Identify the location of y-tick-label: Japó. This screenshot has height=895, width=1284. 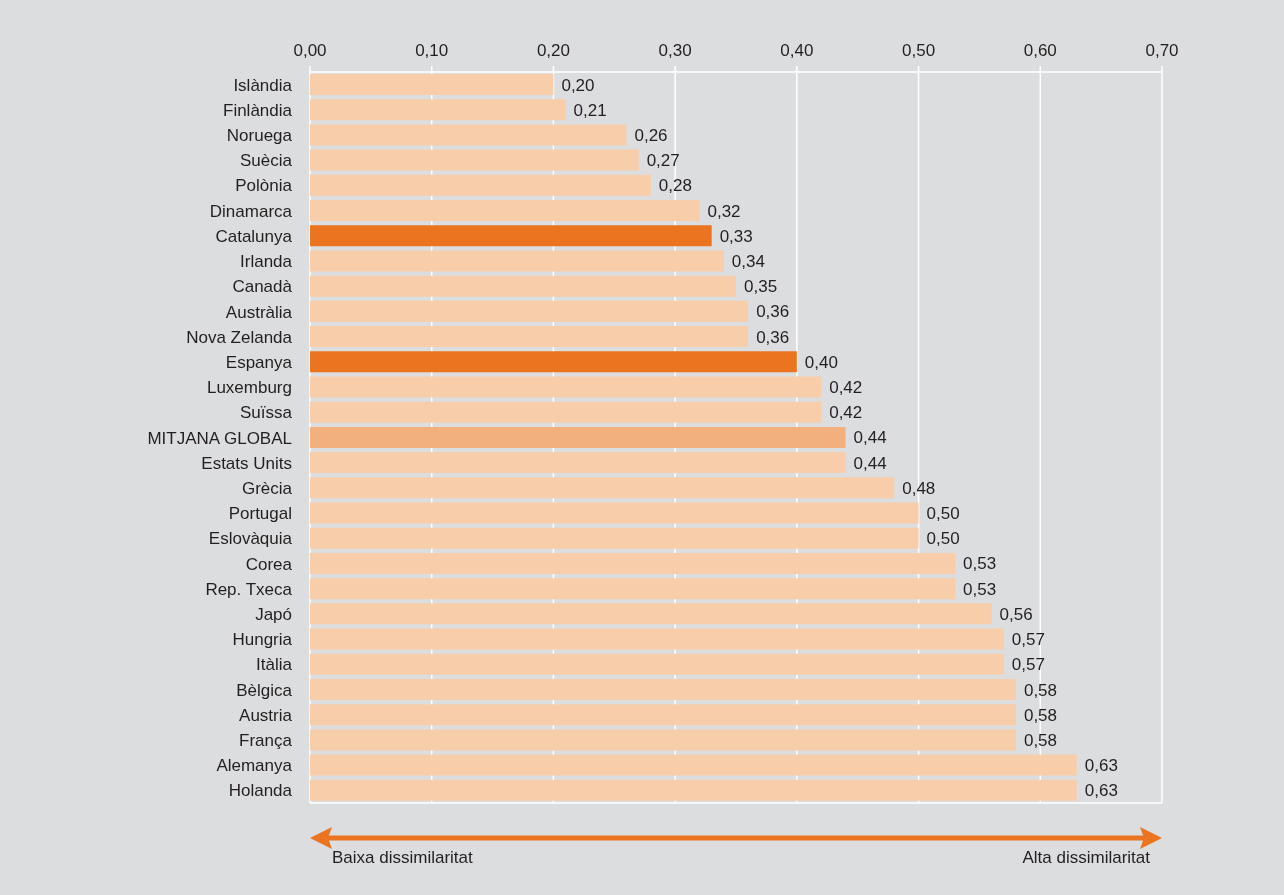
(273, 614).